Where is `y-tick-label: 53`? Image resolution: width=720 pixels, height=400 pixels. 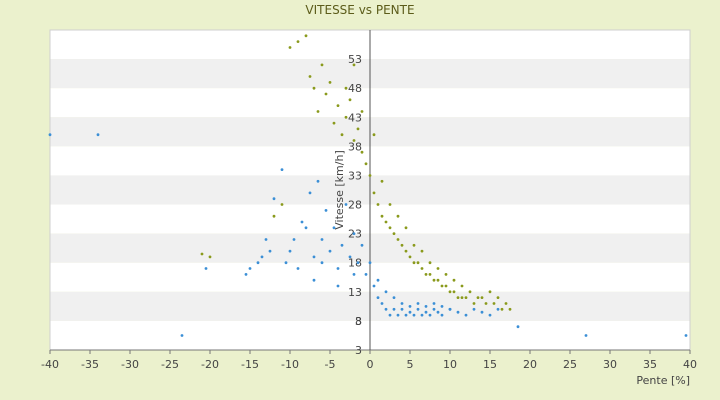
y-tick-label: 53 is located at coordinates (355, 59).